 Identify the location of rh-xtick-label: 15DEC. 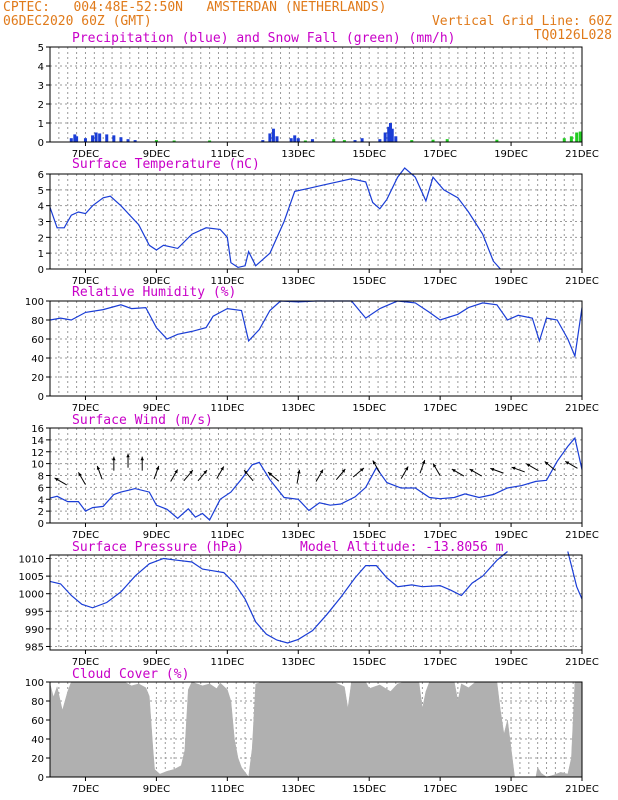
(369, 408).